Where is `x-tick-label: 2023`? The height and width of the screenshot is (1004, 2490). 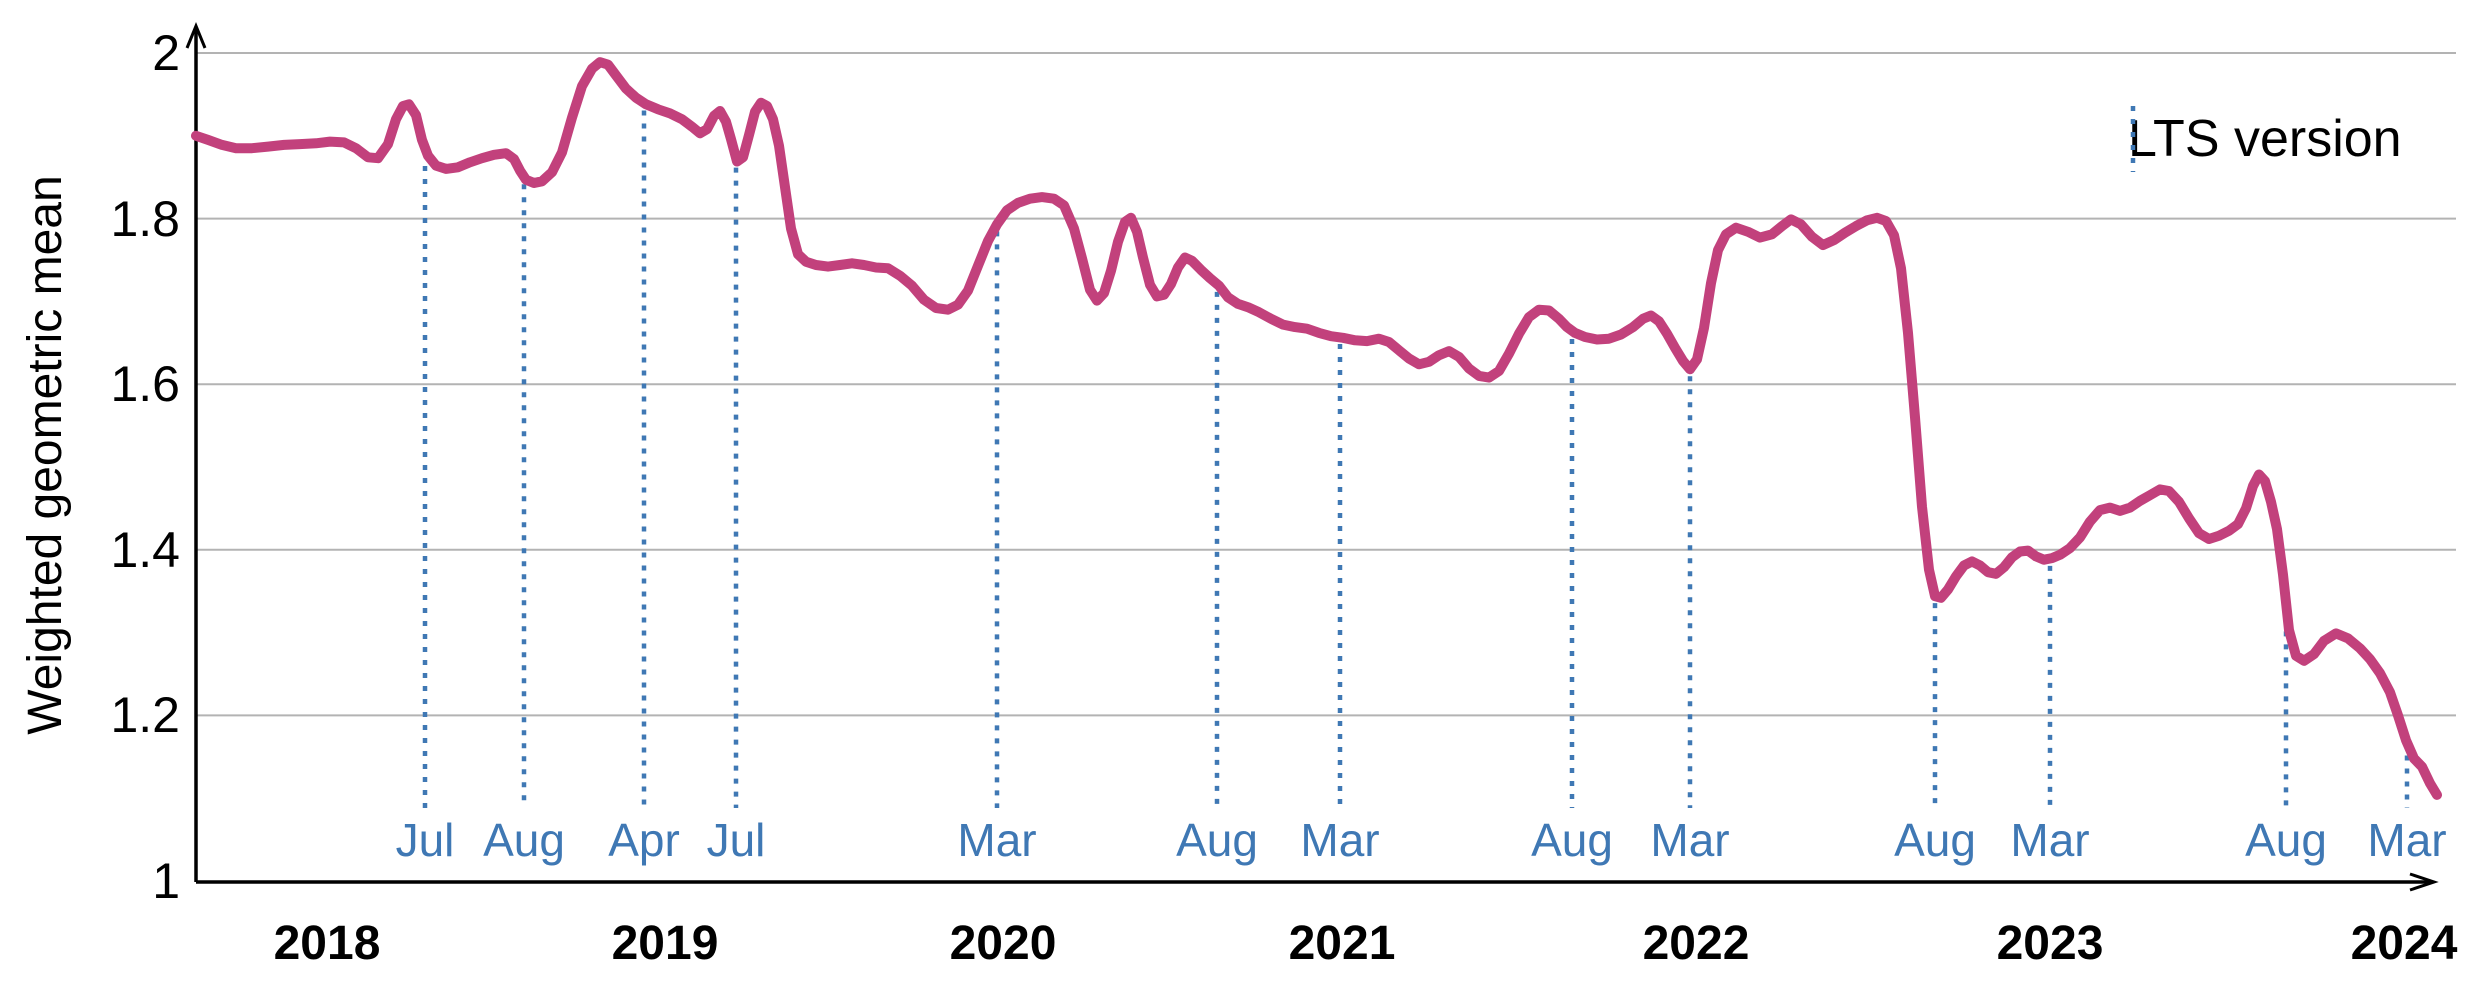
x-tick-label: 2023 is located at coordinates (2050, 943).